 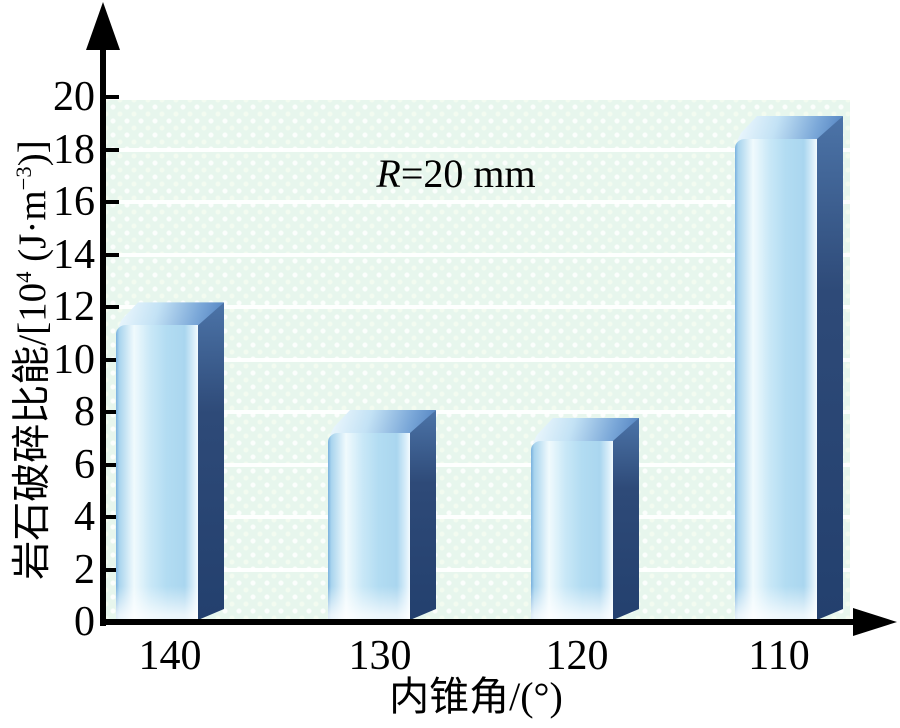 I want to click on y-tick-label: 4, so click(x=84, y=517).